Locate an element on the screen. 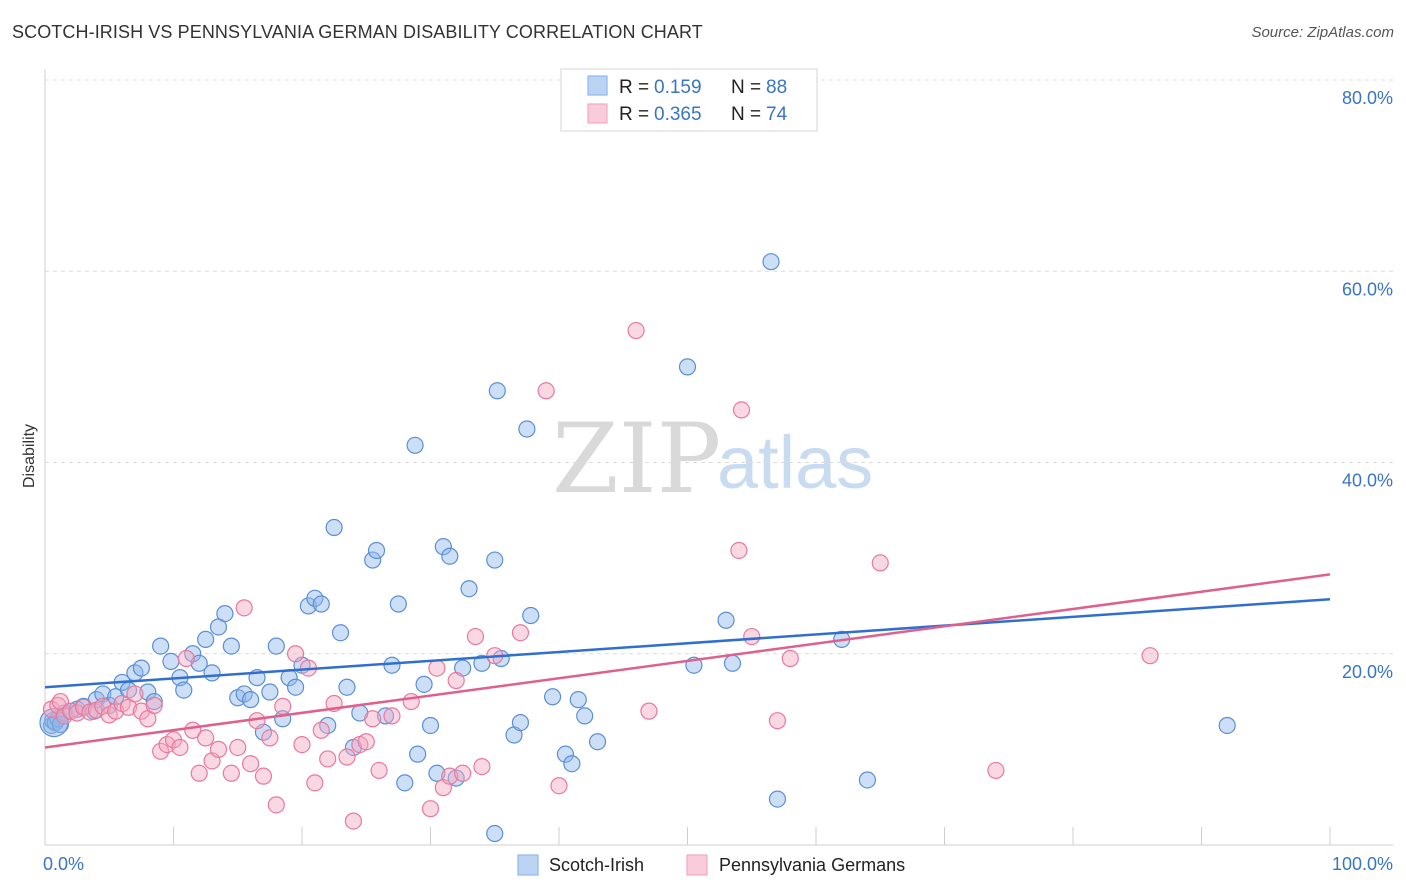 Image resolution: width=1406 pixels, height=892 pixels. watermark: ZIP atlas is located at coordinates (712, 459).